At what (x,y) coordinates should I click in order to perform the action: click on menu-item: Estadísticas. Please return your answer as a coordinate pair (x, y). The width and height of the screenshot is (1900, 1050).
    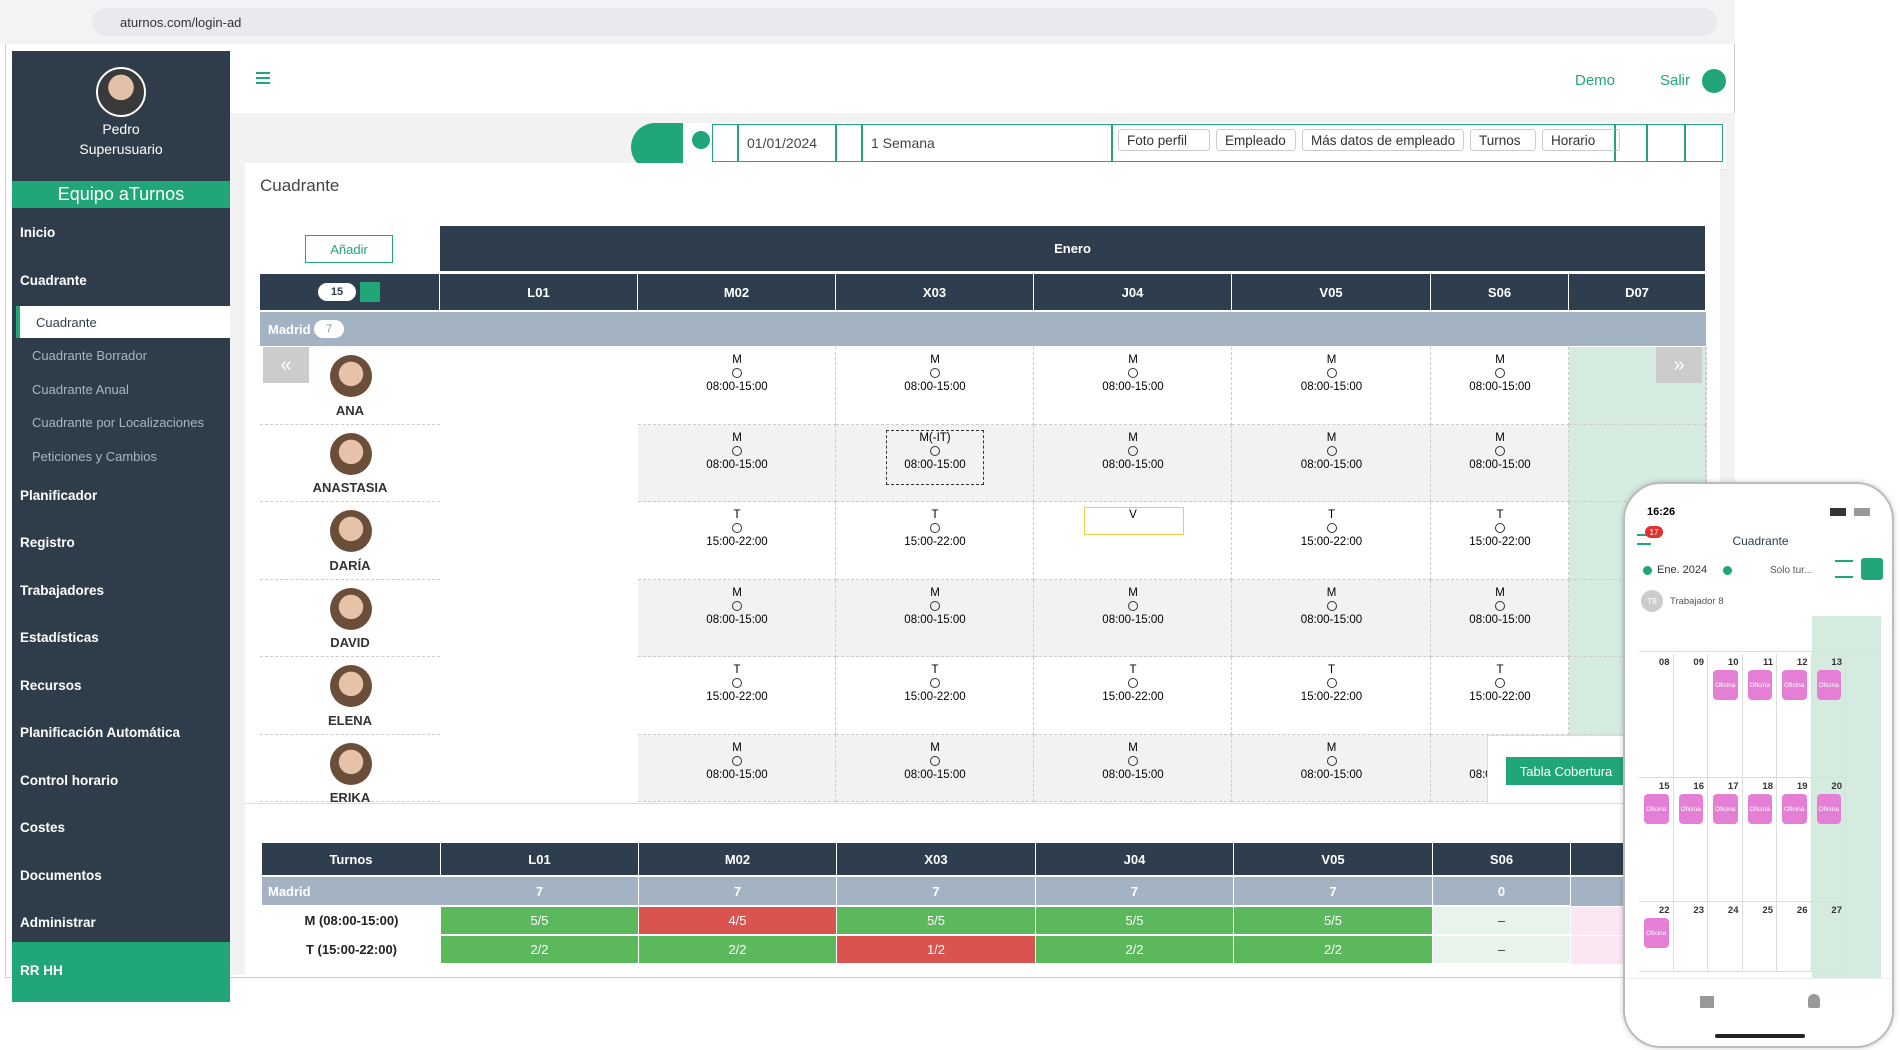
    Looking at the image, I should click on (59, 637).